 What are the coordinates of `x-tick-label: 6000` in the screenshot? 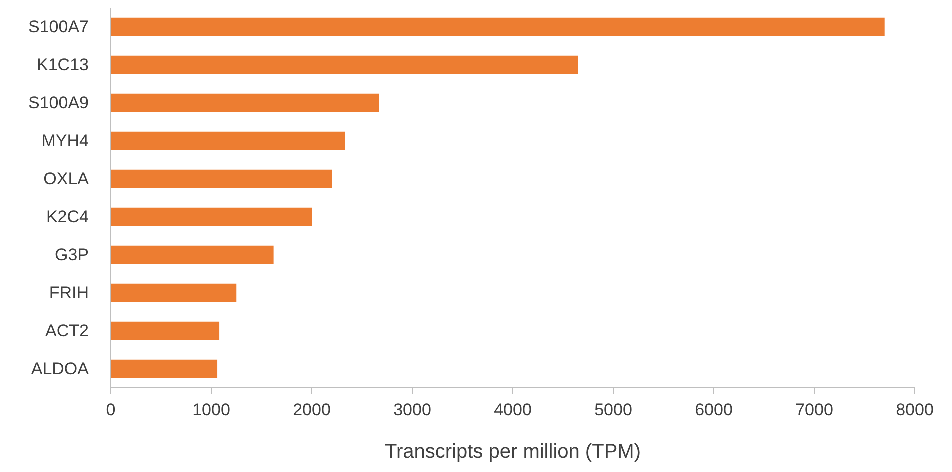 It's located at (714, 410).